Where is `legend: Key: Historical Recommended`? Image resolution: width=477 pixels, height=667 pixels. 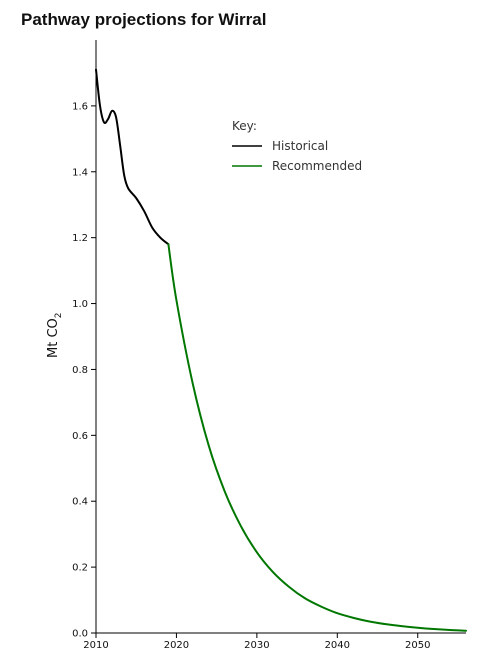
legend: Key: Historical Recommended is located at coordinates (297, 146).